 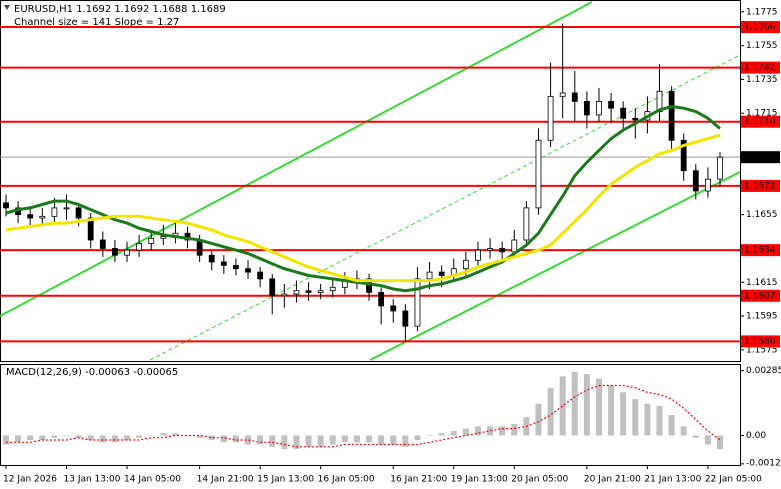 What do you see at coordinates (762, 114) in the screenshot?
I see `y-tick-label: 1.1715` at bounding box center [762, 114].